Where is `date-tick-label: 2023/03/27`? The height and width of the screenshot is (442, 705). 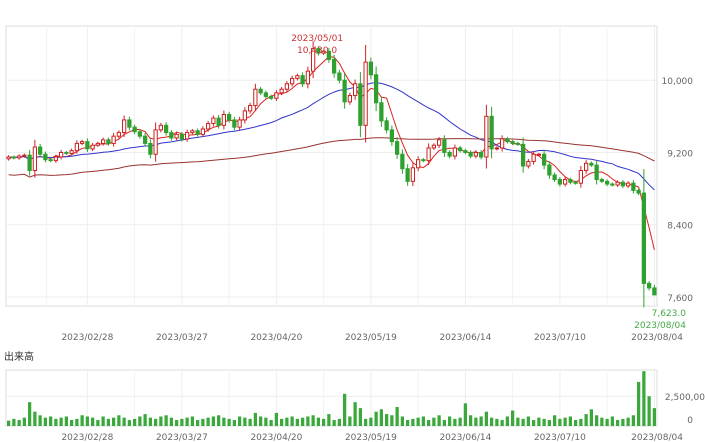 date-tick-label: 2023/03/27 is located at coordinates (182, 338).